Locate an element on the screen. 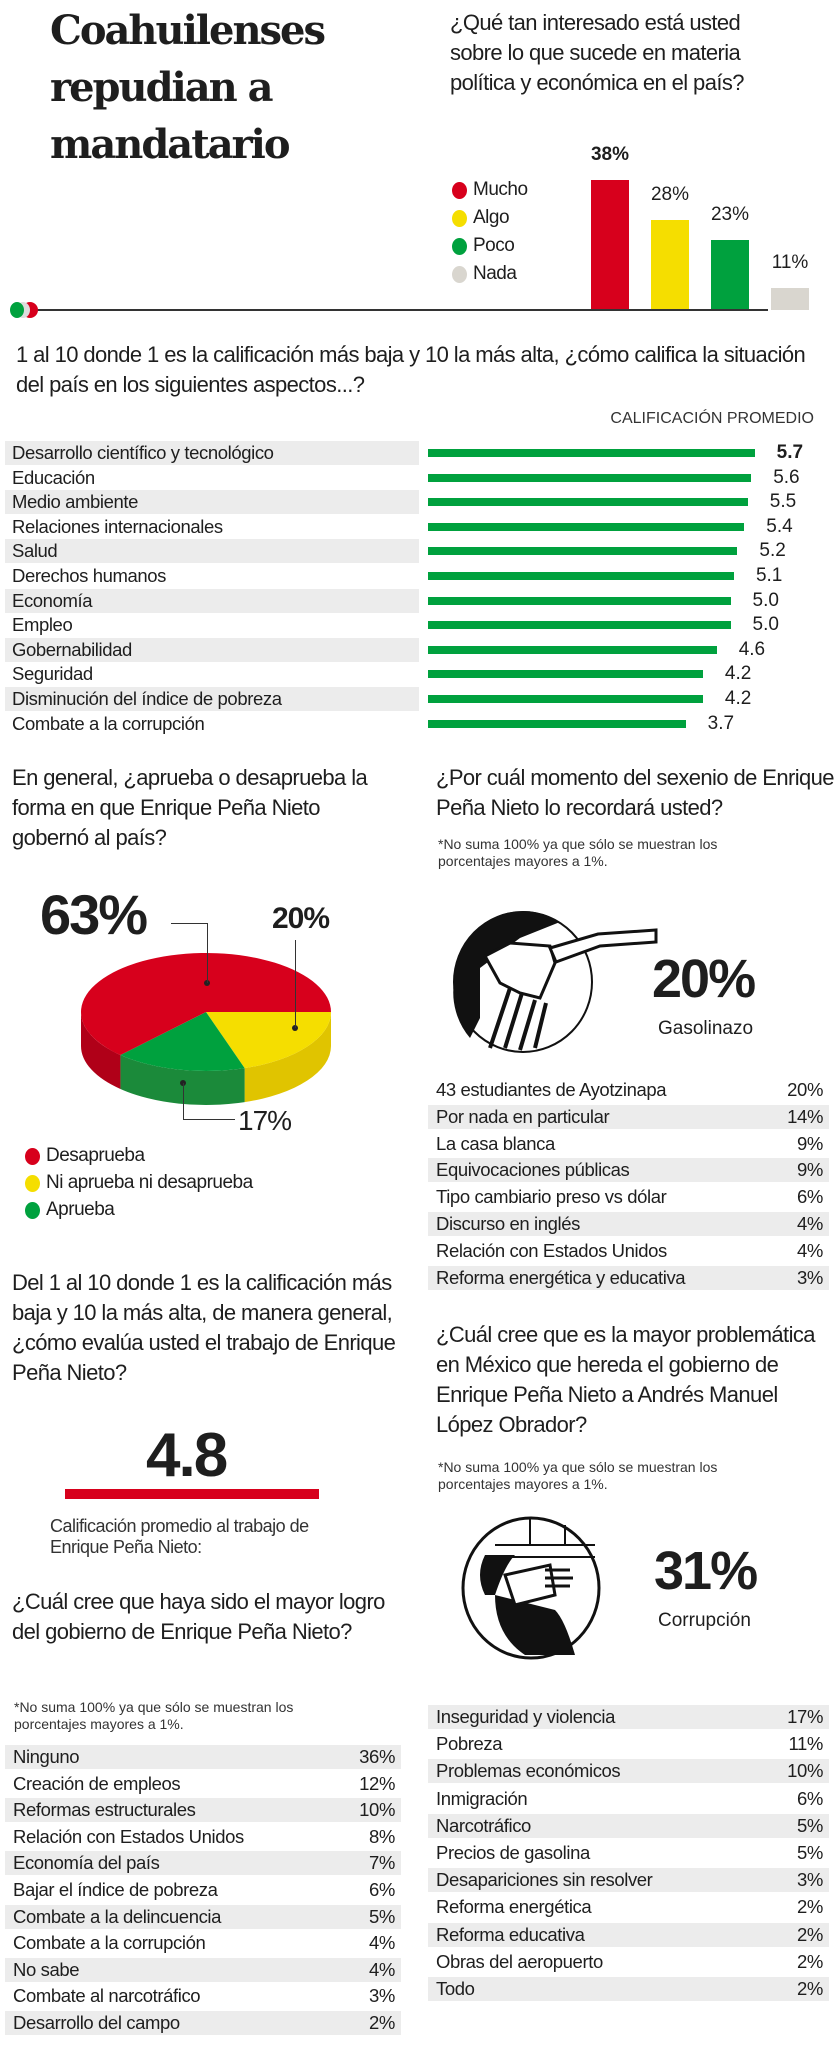  problem-highlight-label: Corrupción is located at coordinates (704, 1620).